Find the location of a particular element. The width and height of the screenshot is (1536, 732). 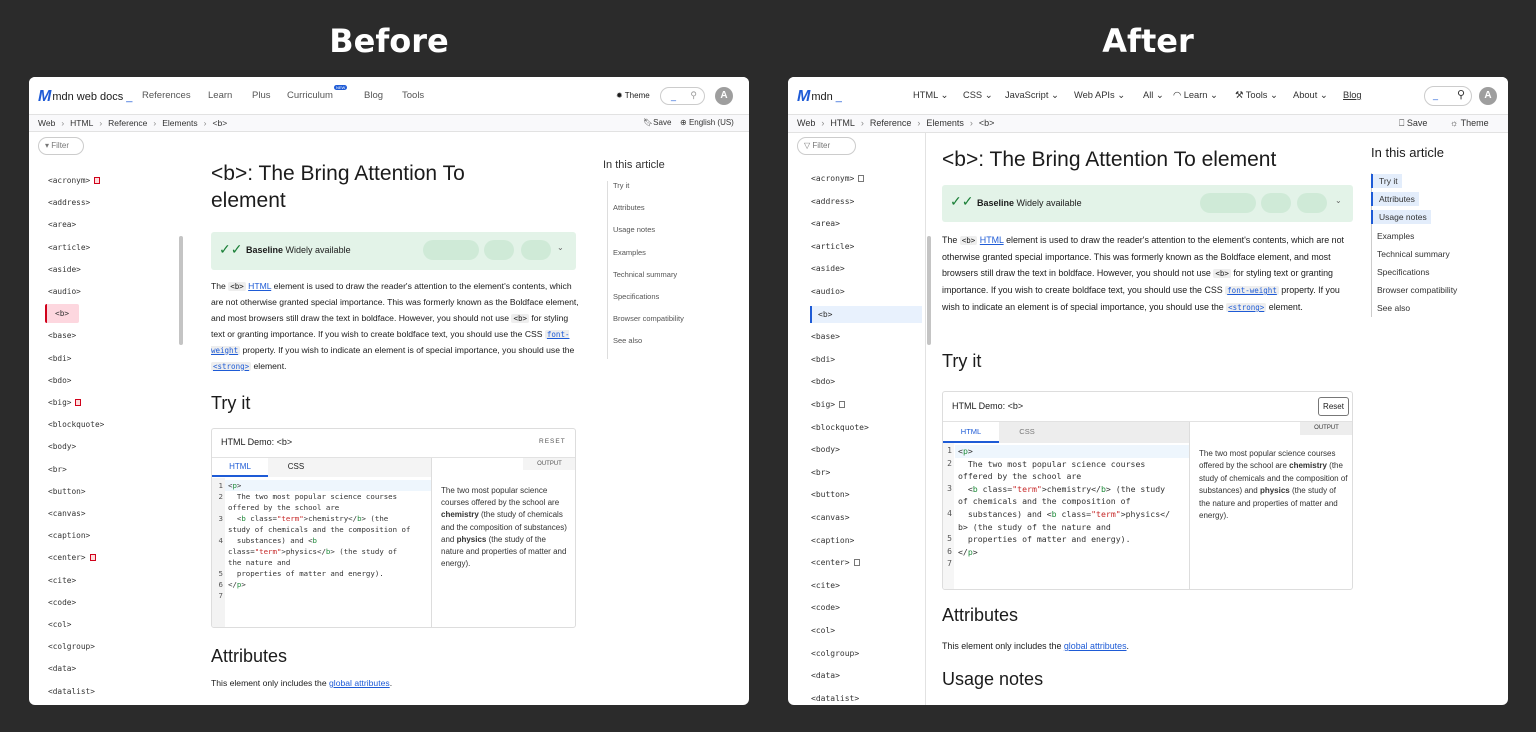

nav-references: References is located at coordinates (166, 95).